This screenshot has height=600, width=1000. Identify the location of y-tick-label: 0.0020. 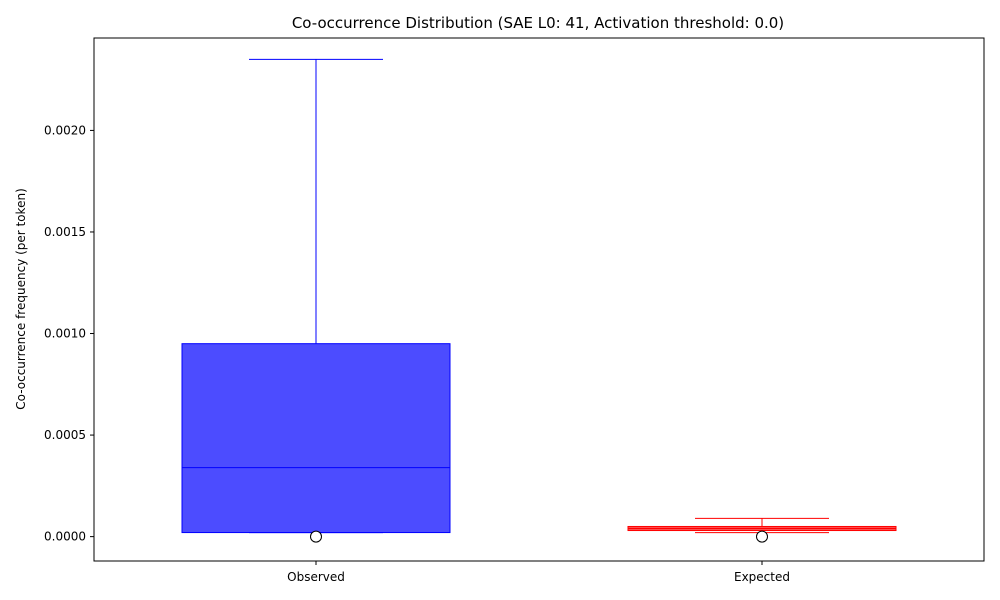
(65, 130).